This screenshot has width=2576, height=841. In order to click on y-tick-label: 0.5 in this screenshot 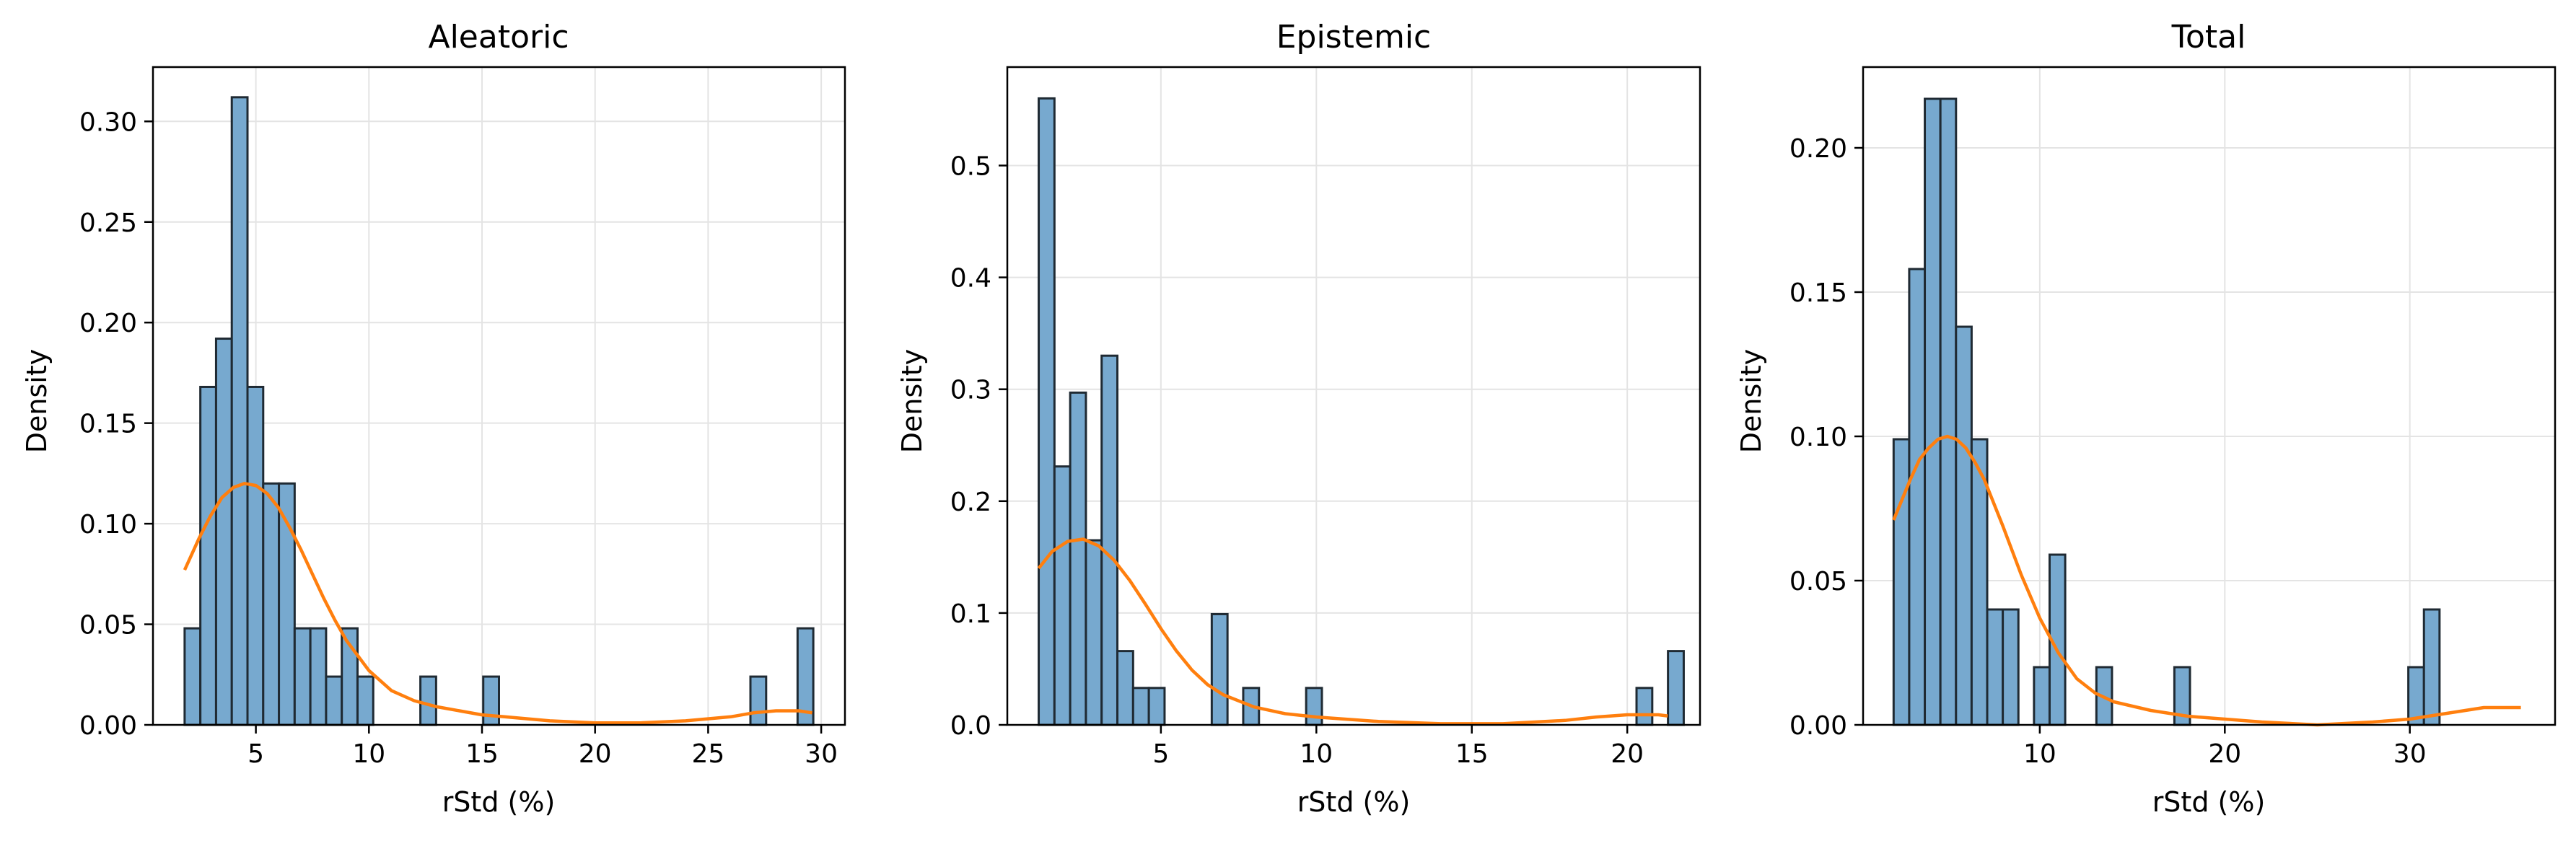, I will do `click(970, 166)`.